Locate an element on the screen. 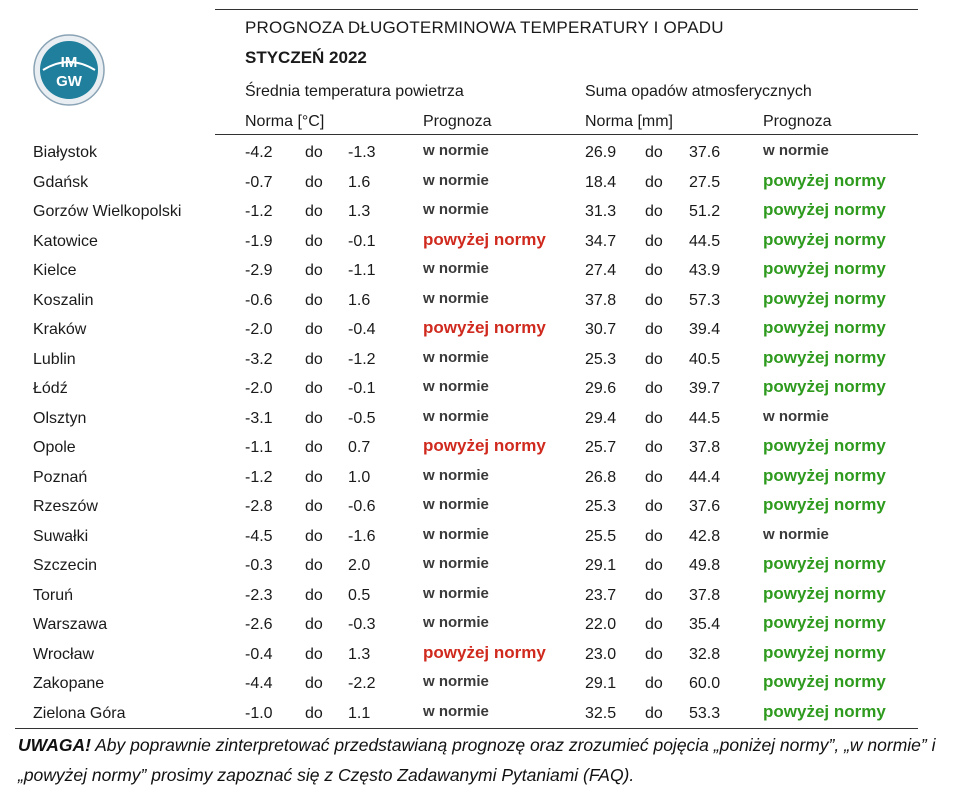 The image size is (961, 800). temp-norm-min: -3.1 is located at coordinates (259, 418).